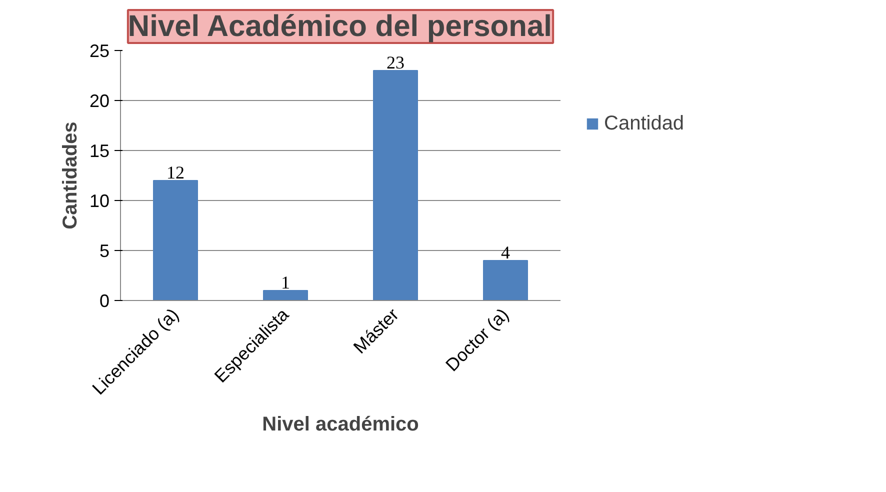 This screenshot has height=492, width=886. I want to click on y-tick-label: 0, so click(104, 301).